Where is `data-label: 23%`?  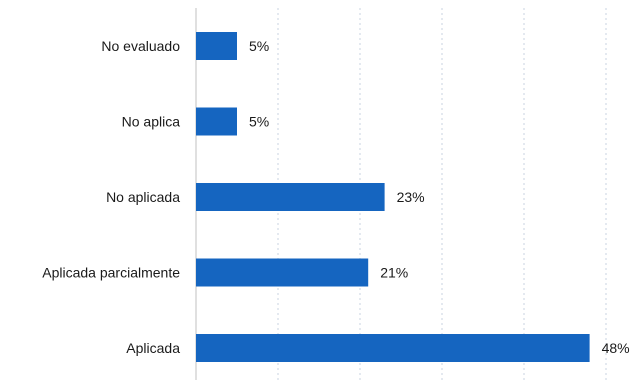
data-label: 23% is located at coordinates (411, 197).